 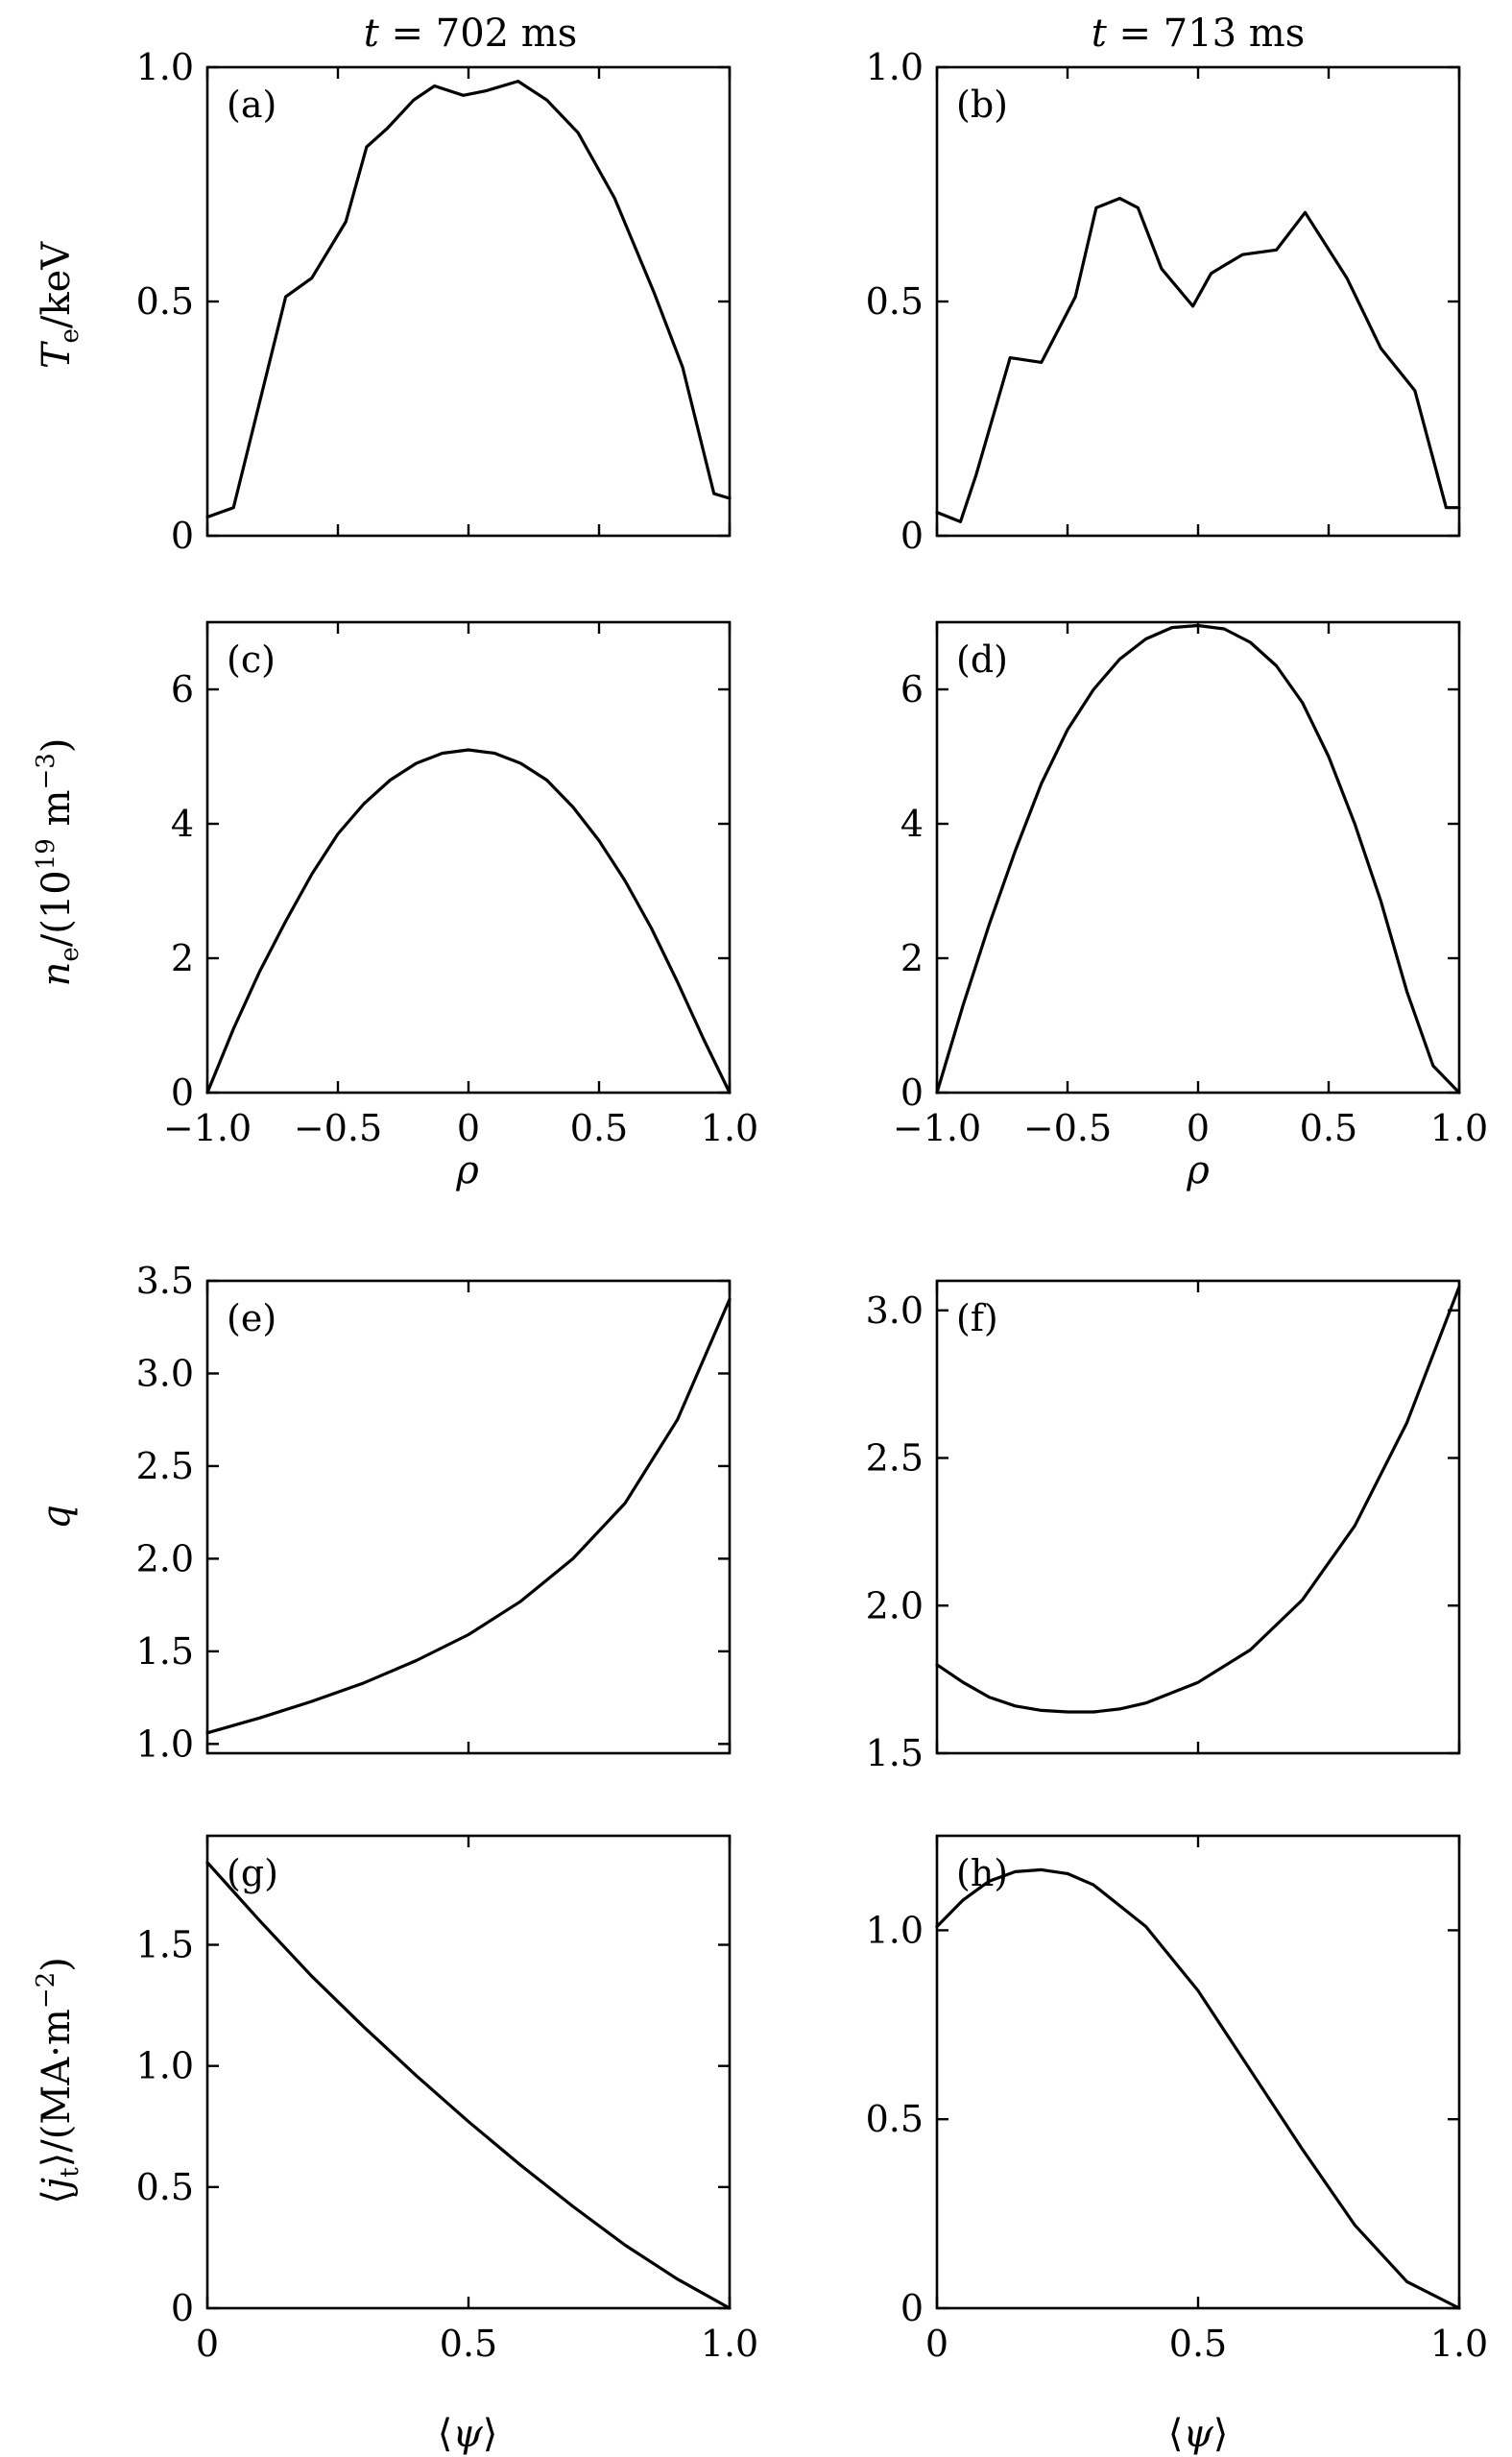 What do you see at coordinates (58, 2080) in the screenshot?
I see `ylabel-jt: ⟨jt⟩/(MA·m−2)` at bounding box center [58, 2080].